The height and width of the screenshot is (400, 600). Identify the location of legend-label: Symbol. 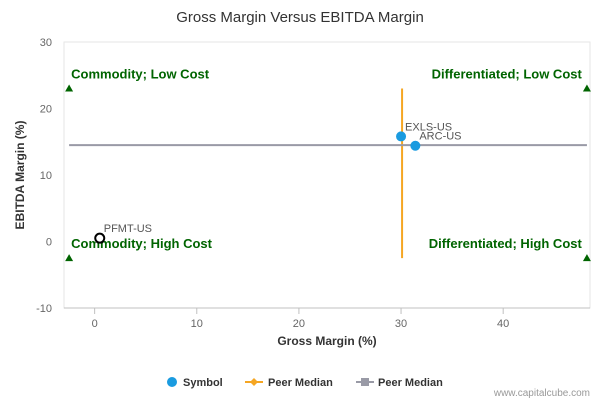
(203, 383).